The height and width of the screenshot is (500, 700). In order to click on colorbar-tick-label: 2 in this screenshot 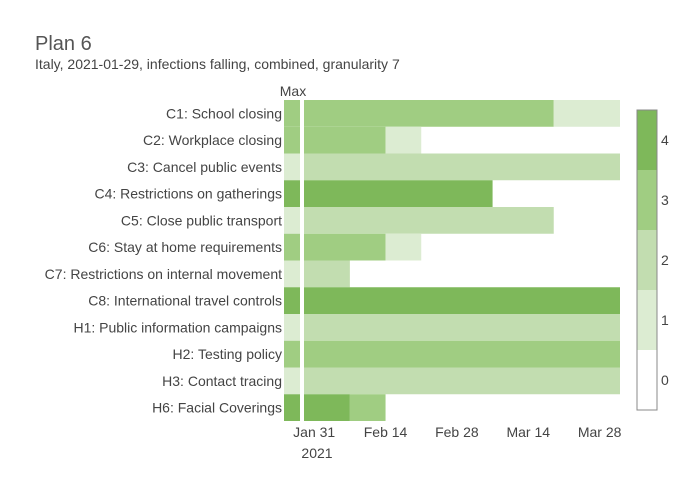, I will do `click(665, 260)`.